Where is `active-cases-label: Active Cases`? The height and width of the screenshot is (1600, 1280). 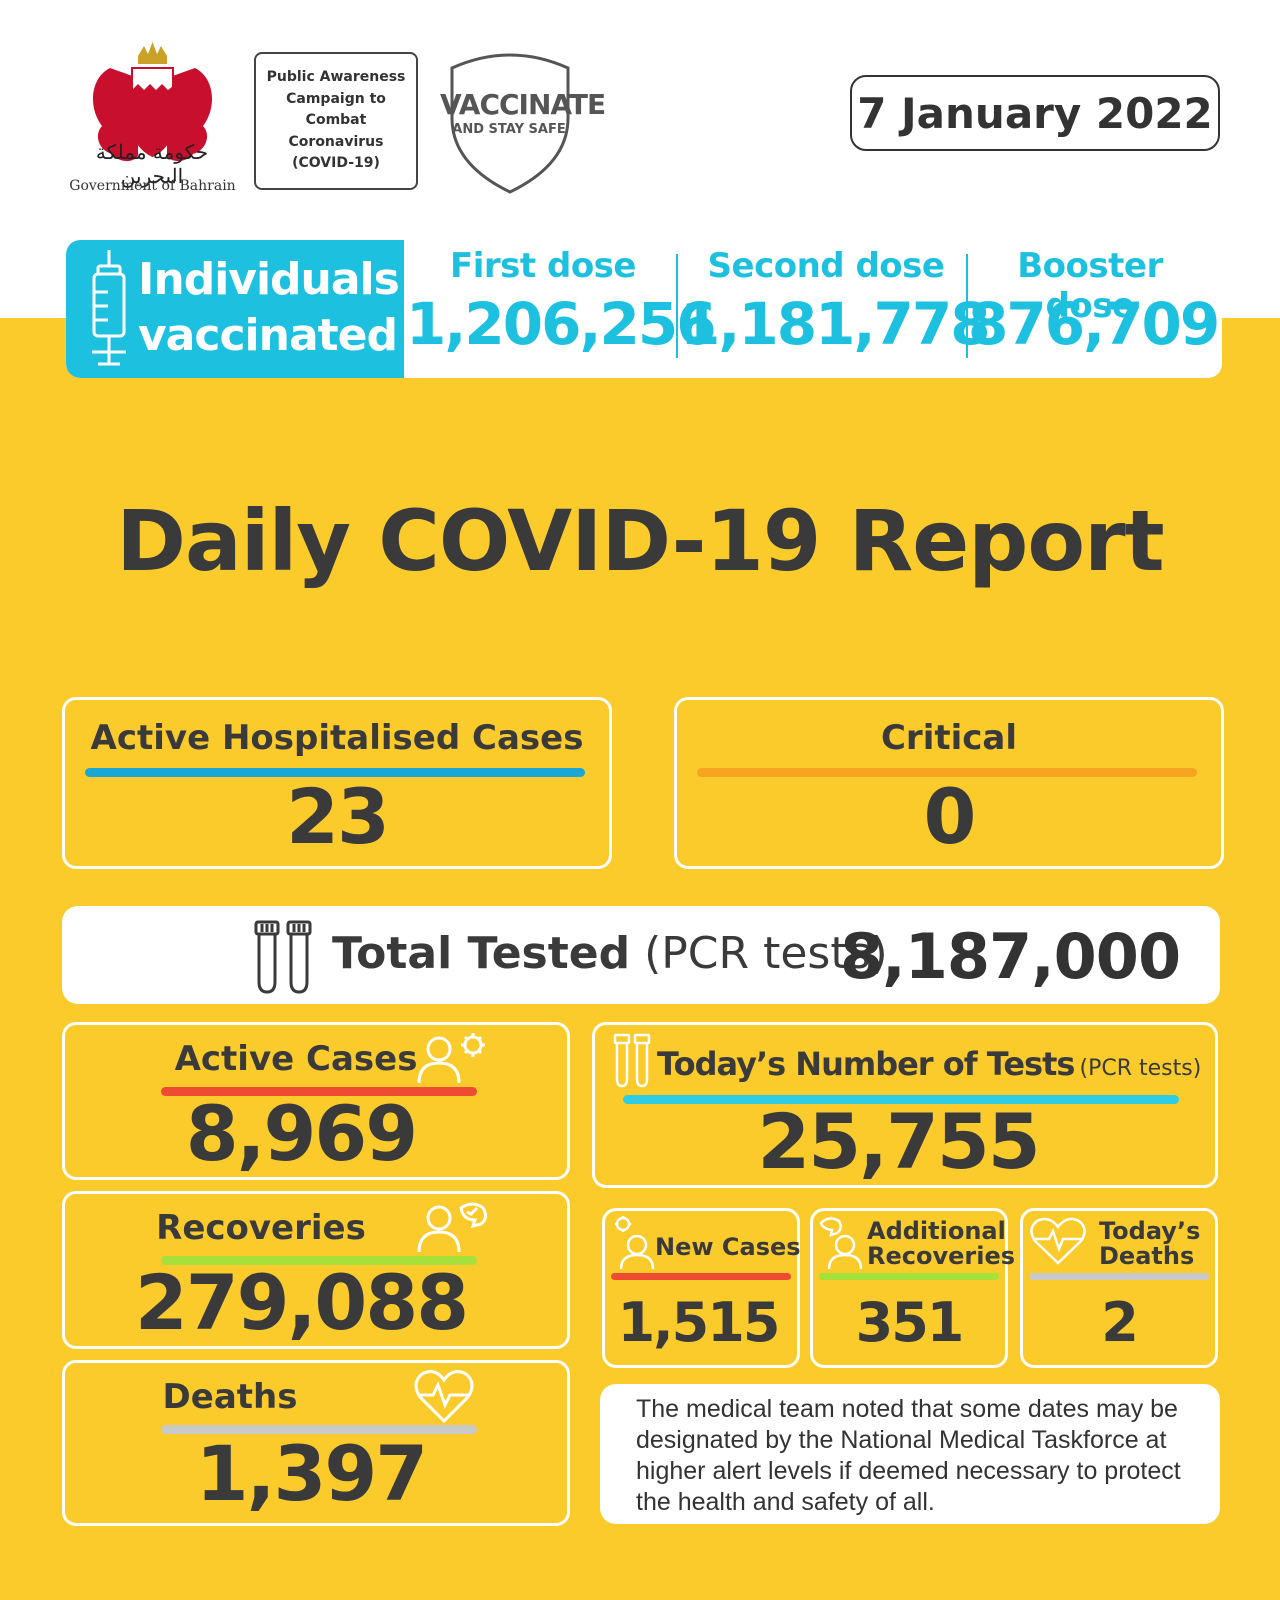
active-cases-label: Active Cases is located at coordinates (296, 1059).